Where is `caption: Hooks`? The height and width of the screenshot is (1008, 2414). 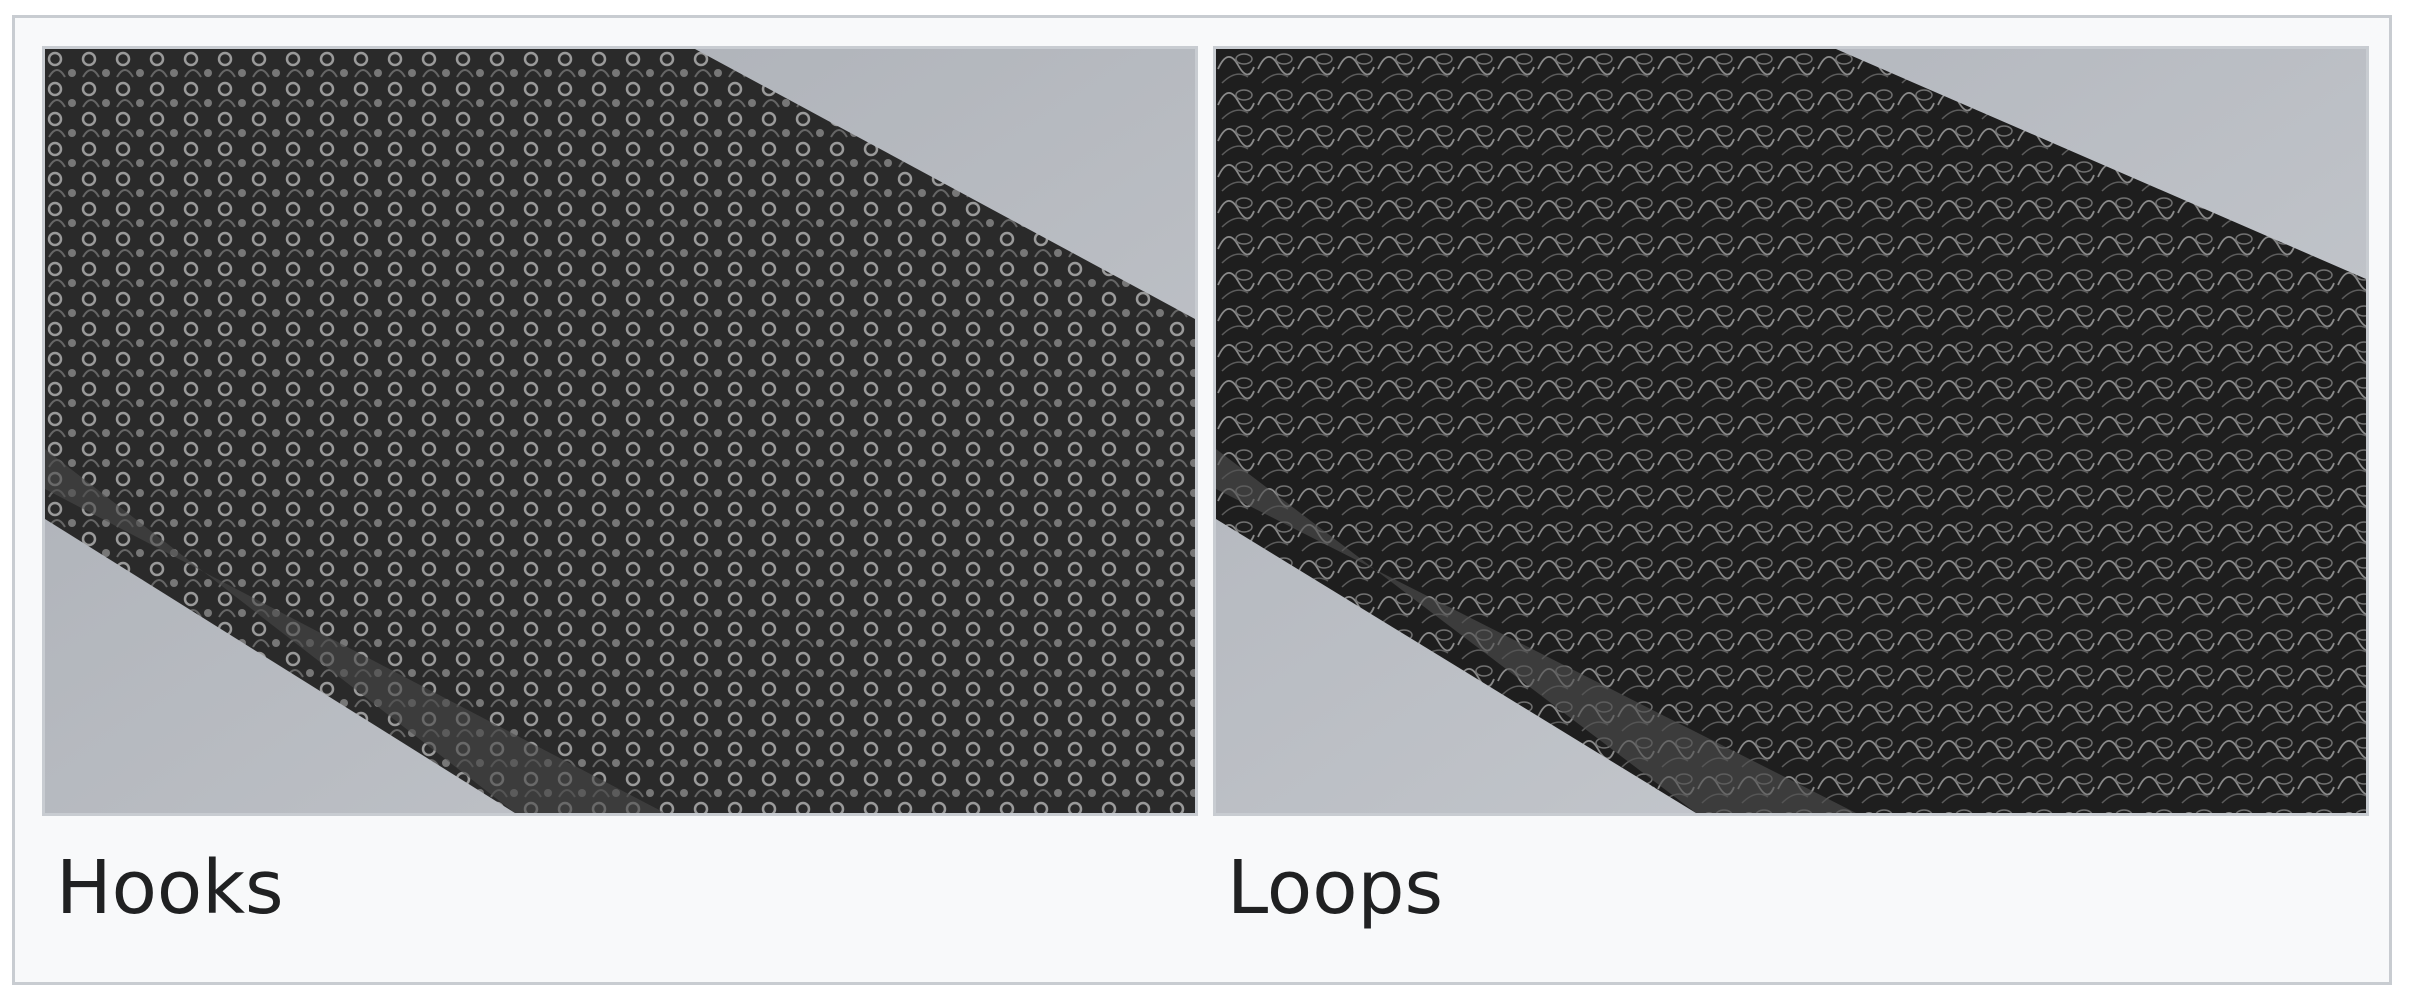 caption: Hooks is located at coordinates (170, 888).